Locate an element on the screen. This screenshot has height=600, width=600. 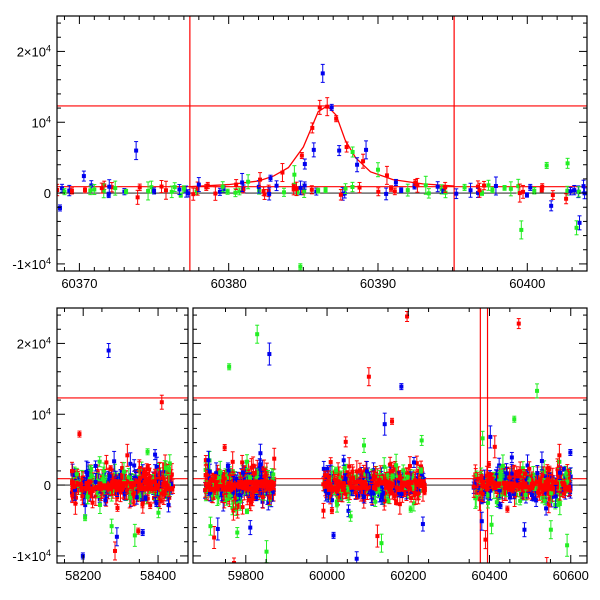
x-tick-label: 60390 is located at coordinates (378, 283).